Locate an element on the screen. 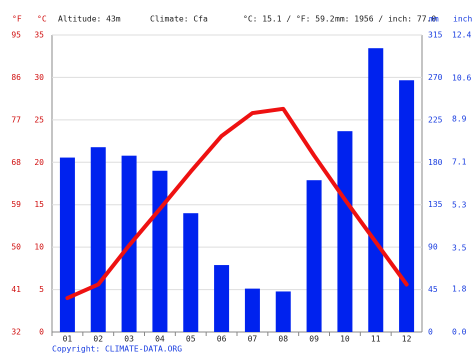 This screenshot has height=355, width=474. y-tick-label: 0 is located at coordinates (41, 332).